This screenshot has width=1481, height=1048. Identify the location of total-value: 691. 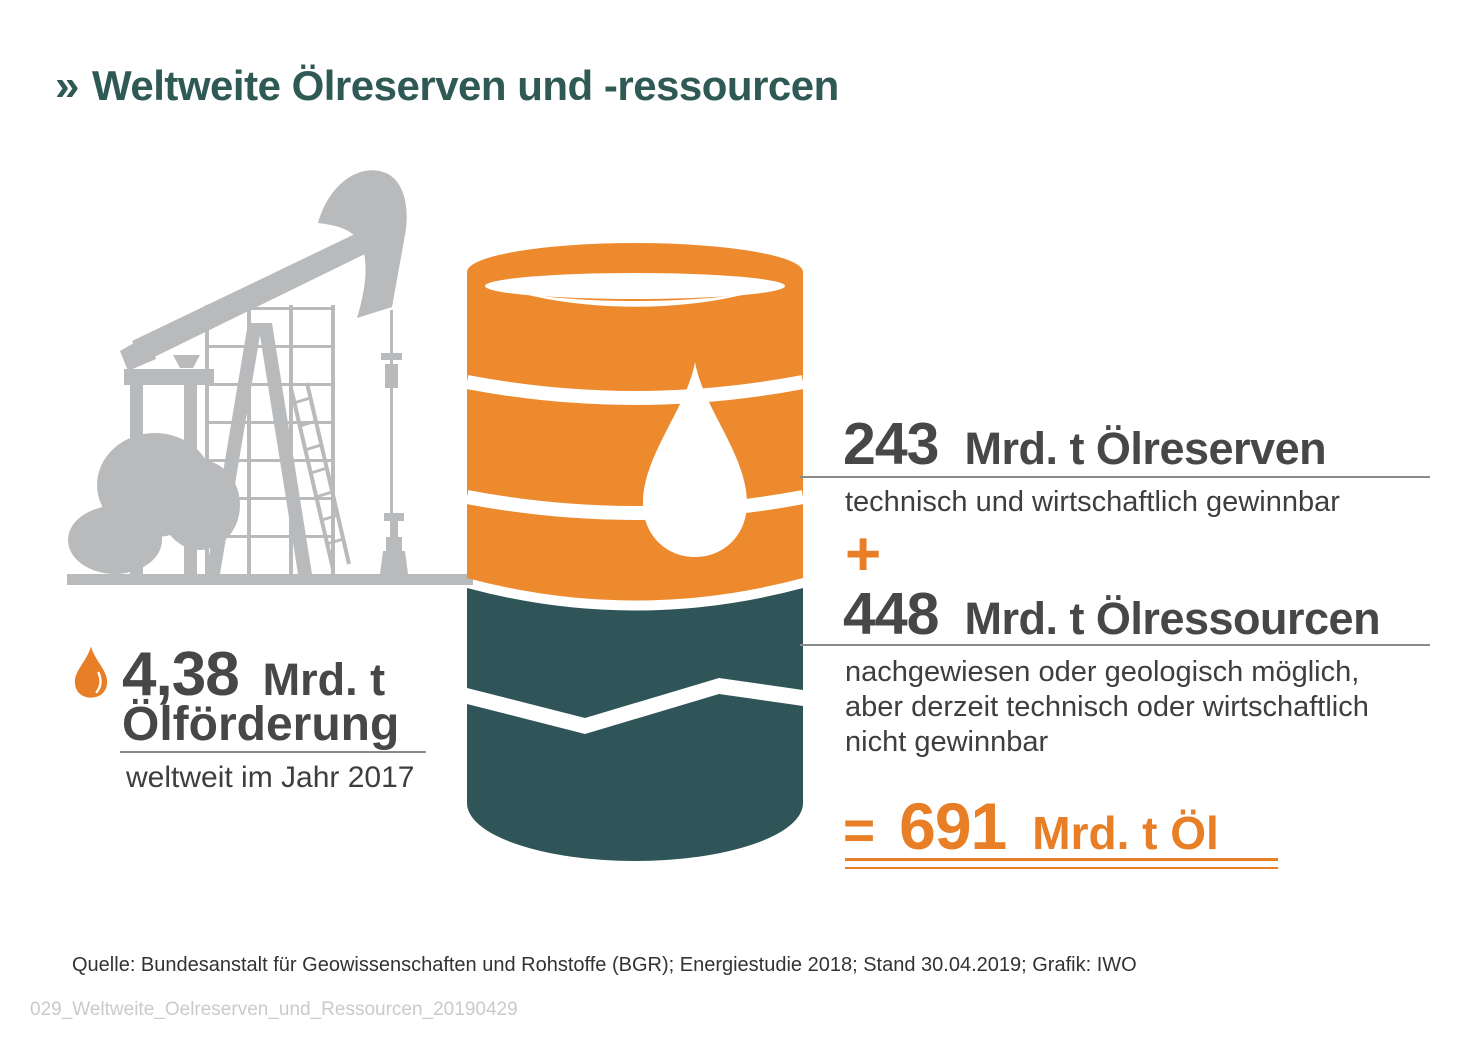
(953, 826).